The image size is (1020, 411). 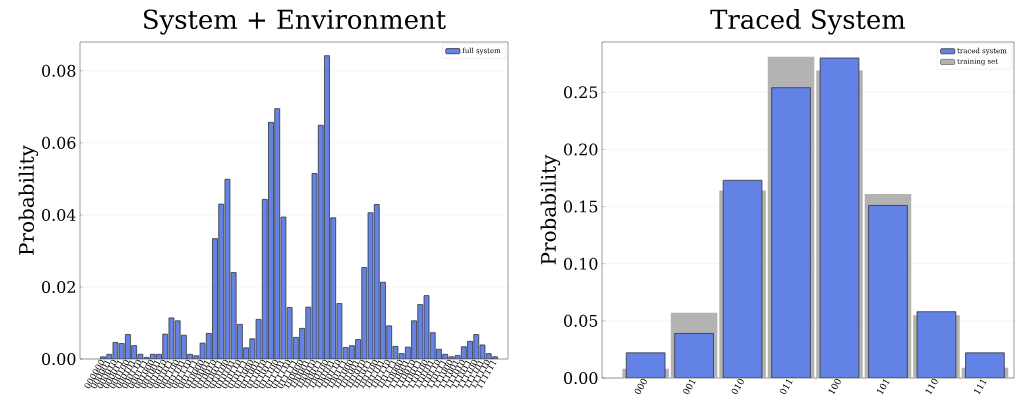 What do you see at coordinates (59, 214) in the screenshot?
I see `y-tick-label: 0.04` at bounding box center [59, 214].